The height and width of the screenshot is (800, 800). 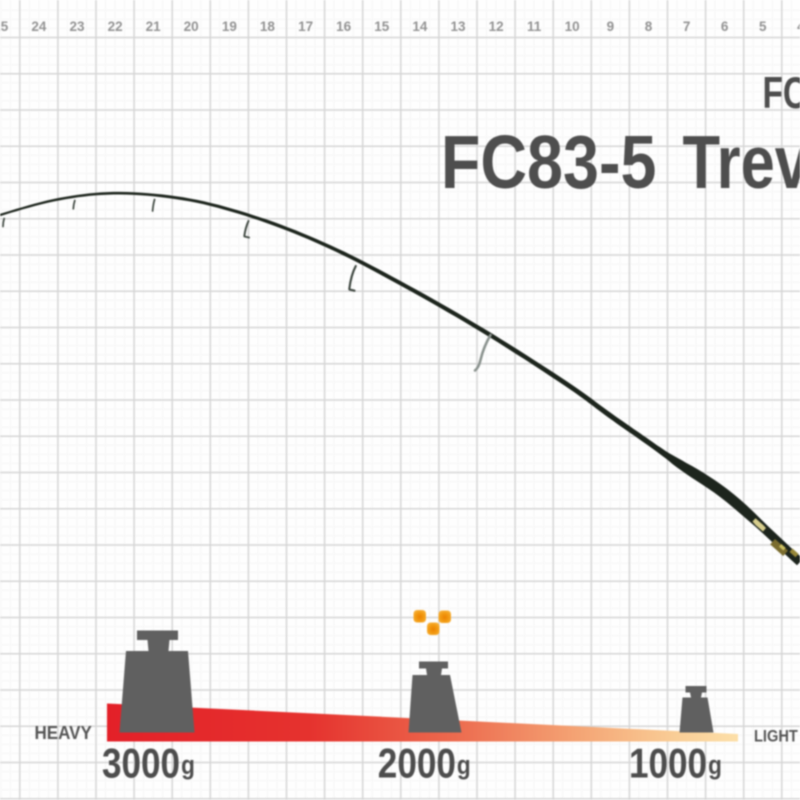 I want to click on svg-text: 13, so click(x=458, y=26).